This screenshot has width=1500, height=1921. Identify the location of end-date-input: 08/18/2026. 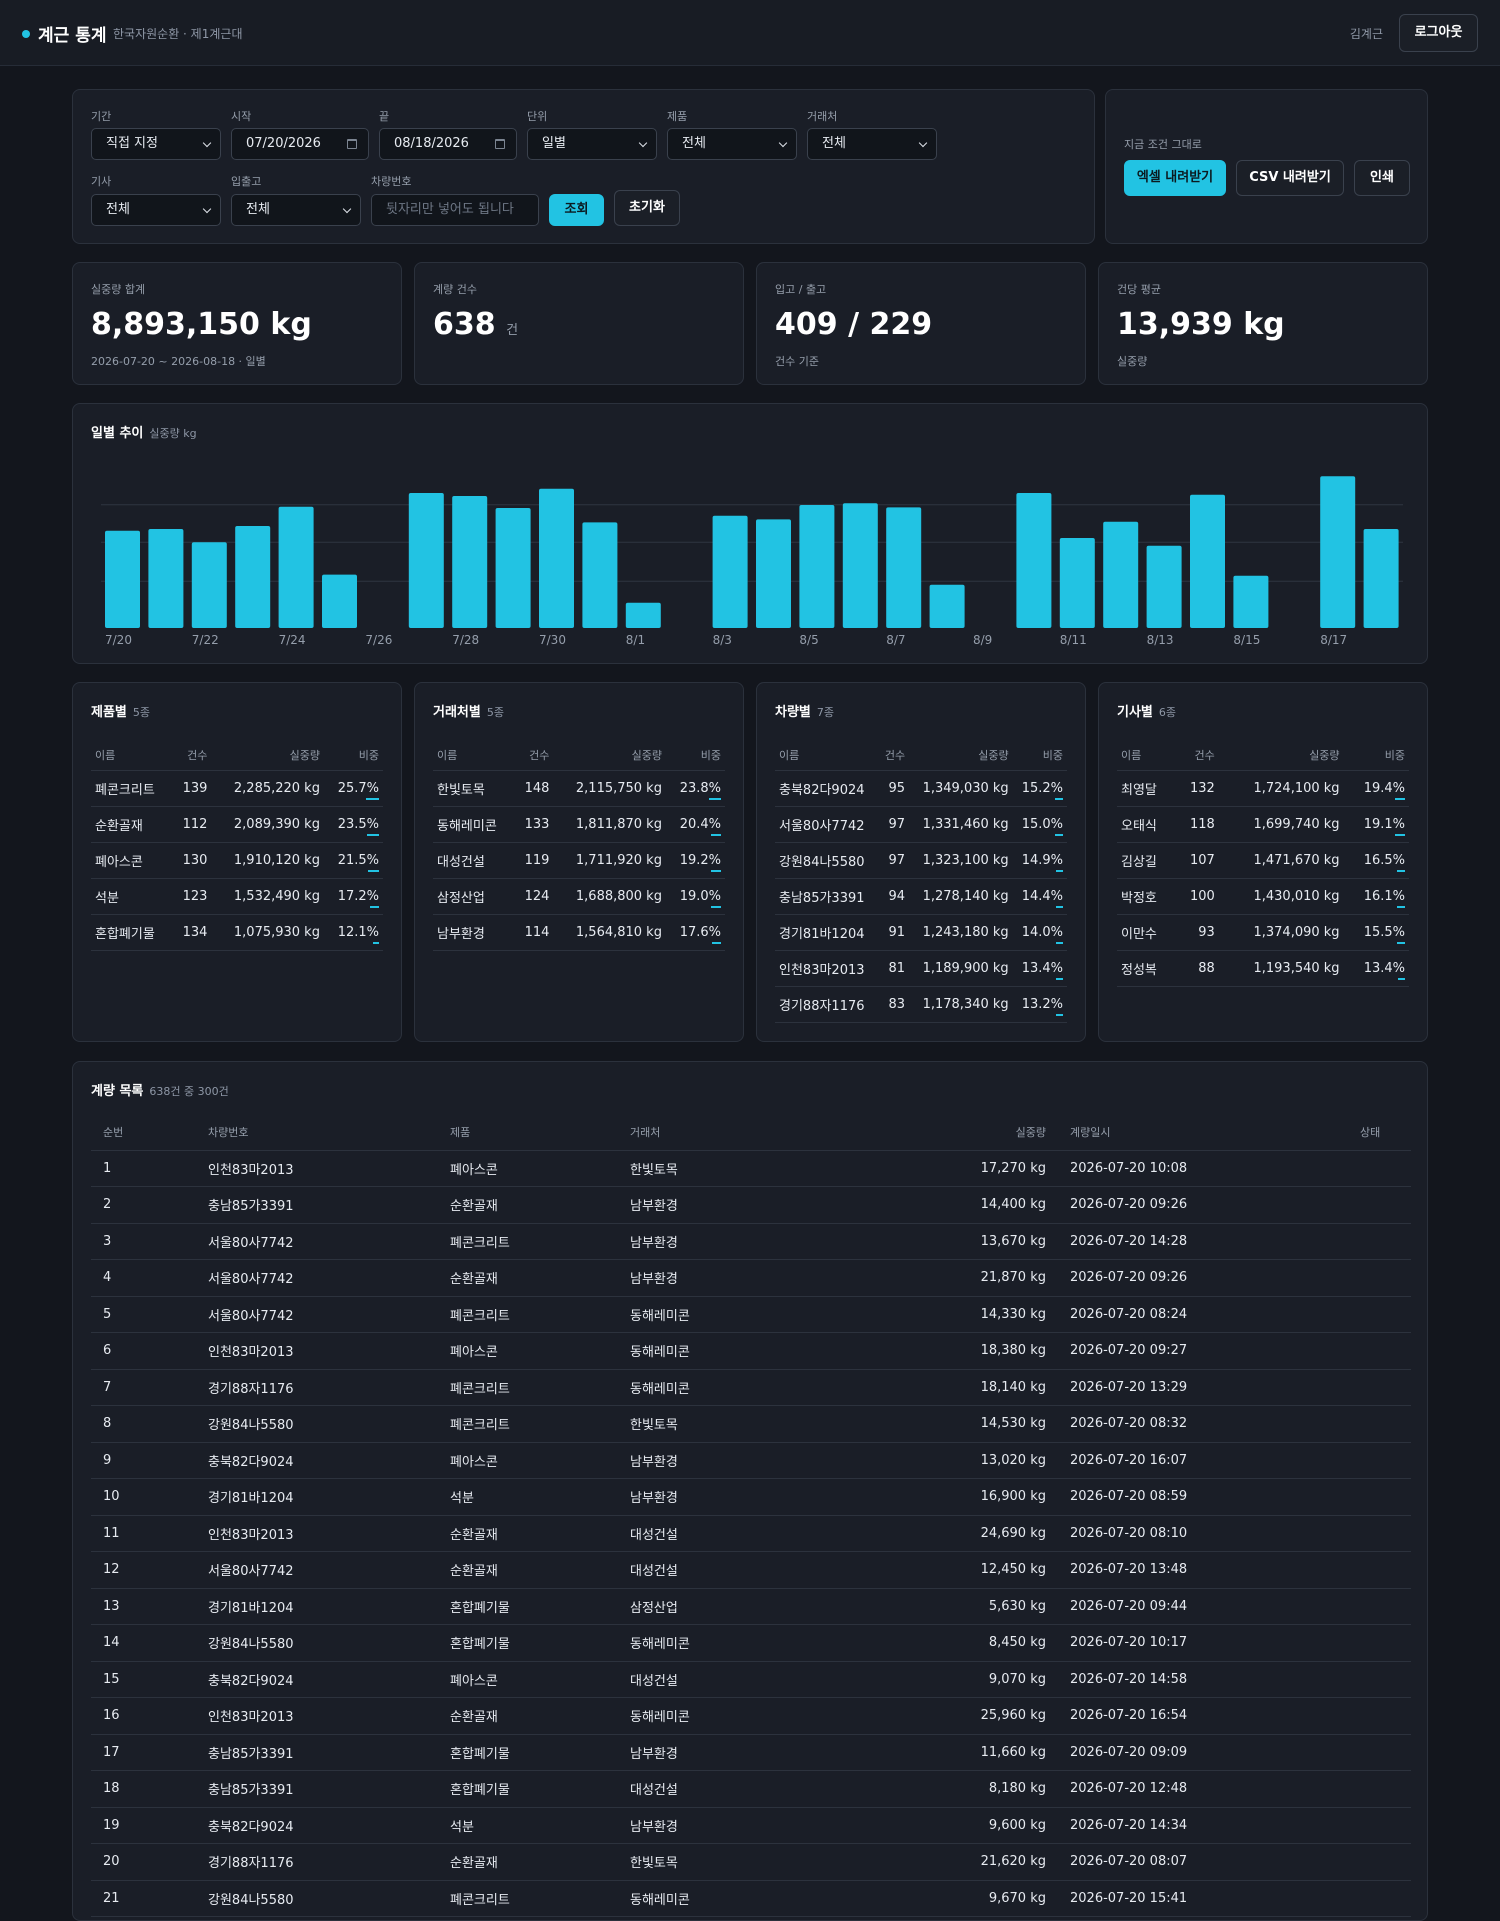
(448, 144).